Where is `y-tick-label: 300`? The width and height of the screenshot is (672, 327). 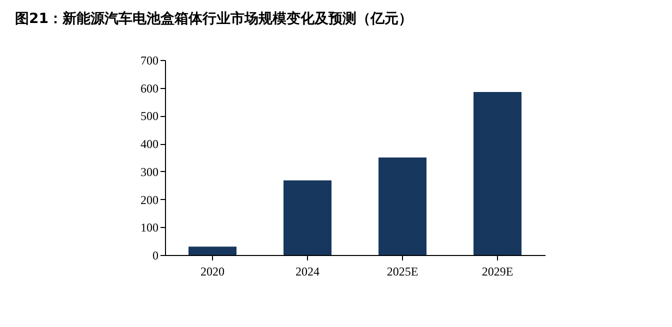 y-tick-label: 300 is located at coordinates (149, 171).